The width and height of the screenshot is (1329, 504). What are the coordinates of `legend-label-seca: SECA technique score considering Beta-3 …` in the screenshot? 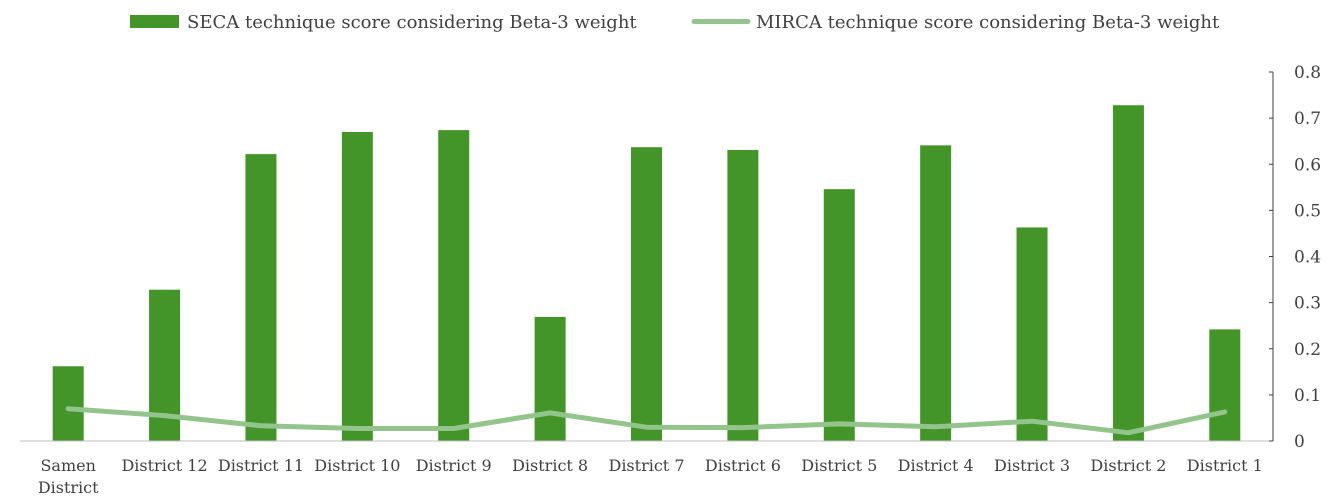 It's located at (412, 22).